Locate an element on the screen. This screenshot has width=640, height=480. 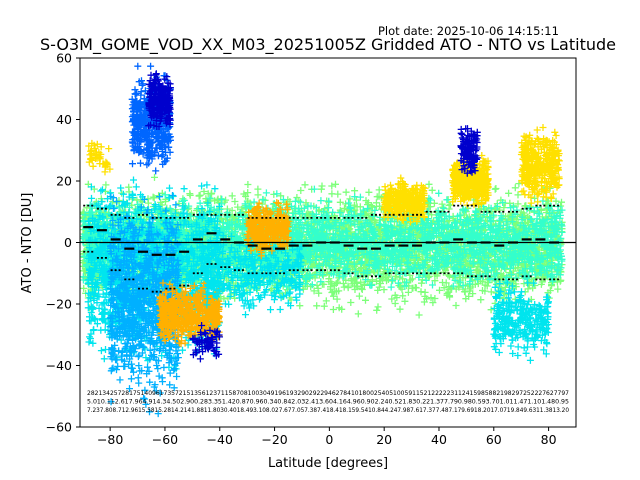
y-tick-label: −20 is located at coordinates (59, 304).